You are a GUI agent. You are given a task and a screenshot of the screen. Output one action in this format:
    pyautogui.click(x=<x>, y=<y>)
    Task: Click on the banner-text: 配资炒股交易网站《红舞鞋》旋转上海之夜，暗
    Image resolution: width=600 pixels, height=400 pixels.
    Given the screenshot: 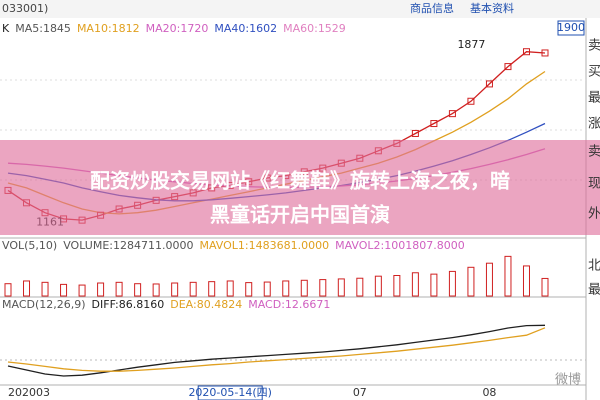 What is the action you would take?
    pyautogui.click(x=300, y=181)
    